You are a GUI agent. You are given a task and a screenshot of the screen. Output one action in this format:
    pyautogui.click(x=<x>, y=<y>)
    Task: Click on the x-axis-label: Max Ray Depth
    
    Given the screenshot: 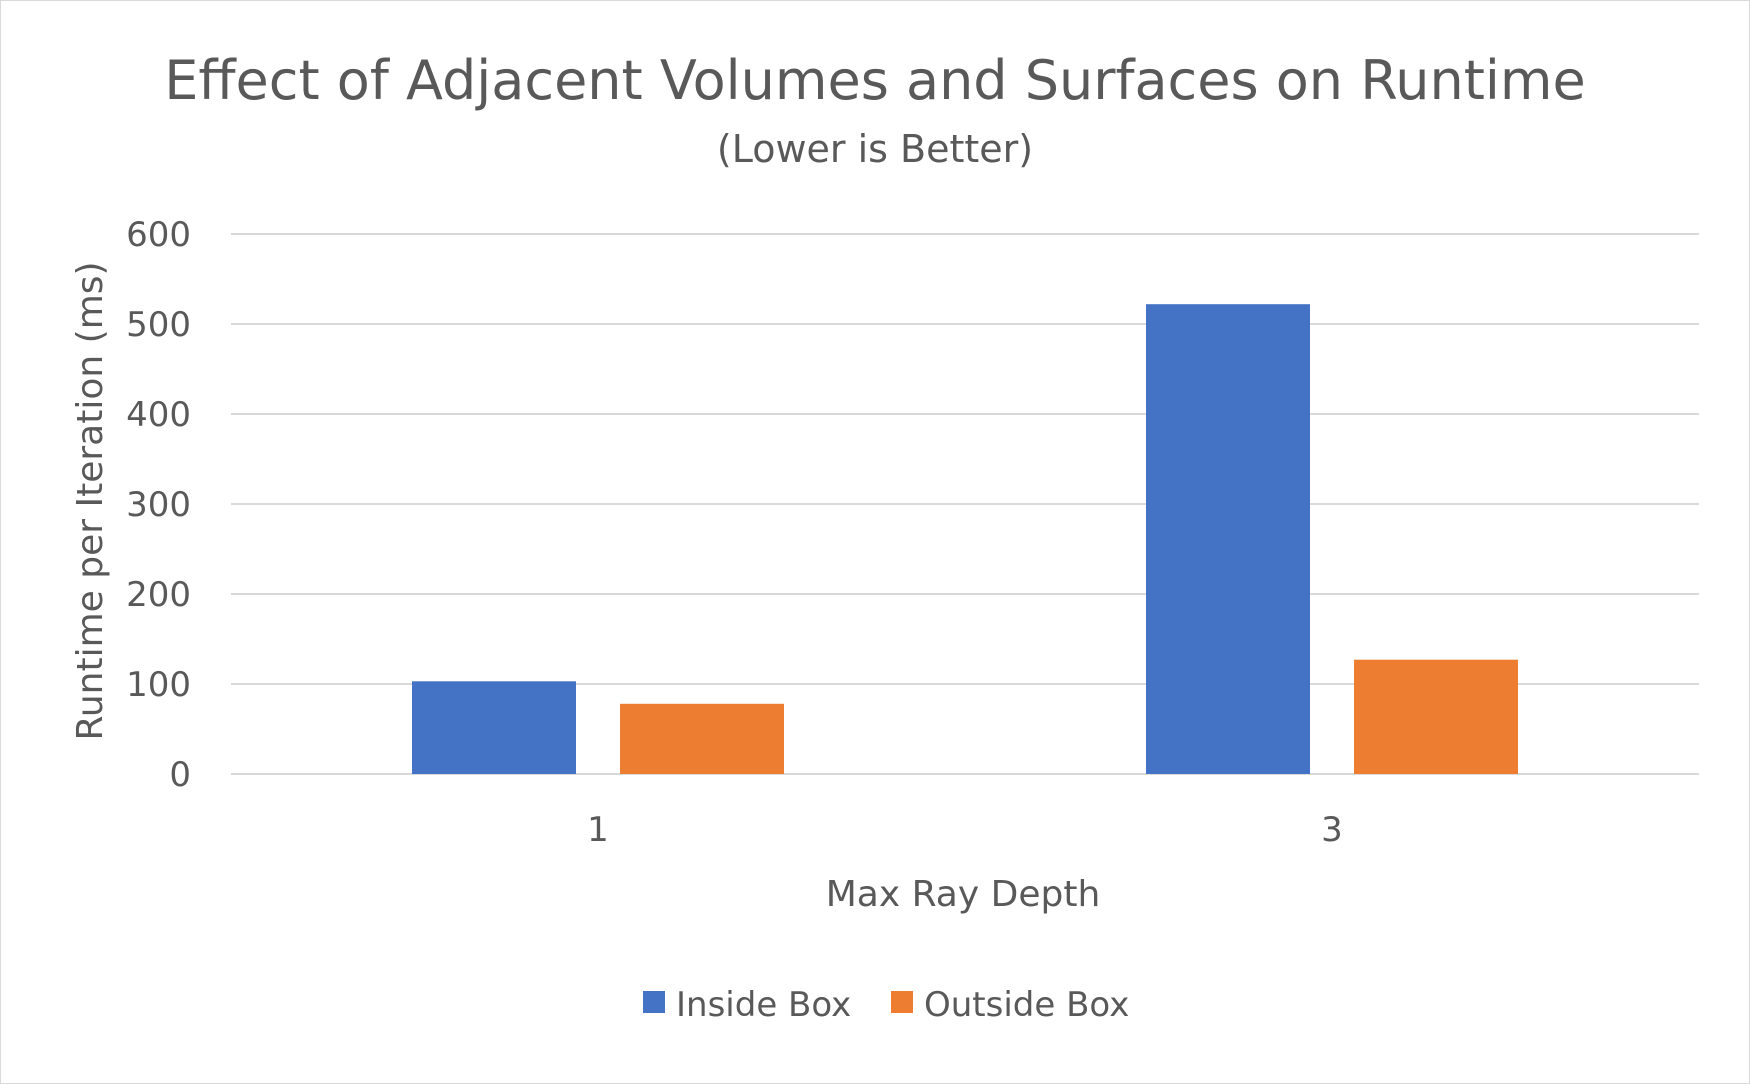 What is the action you would take?
    pyautogui.click(x=963, y=894)
    